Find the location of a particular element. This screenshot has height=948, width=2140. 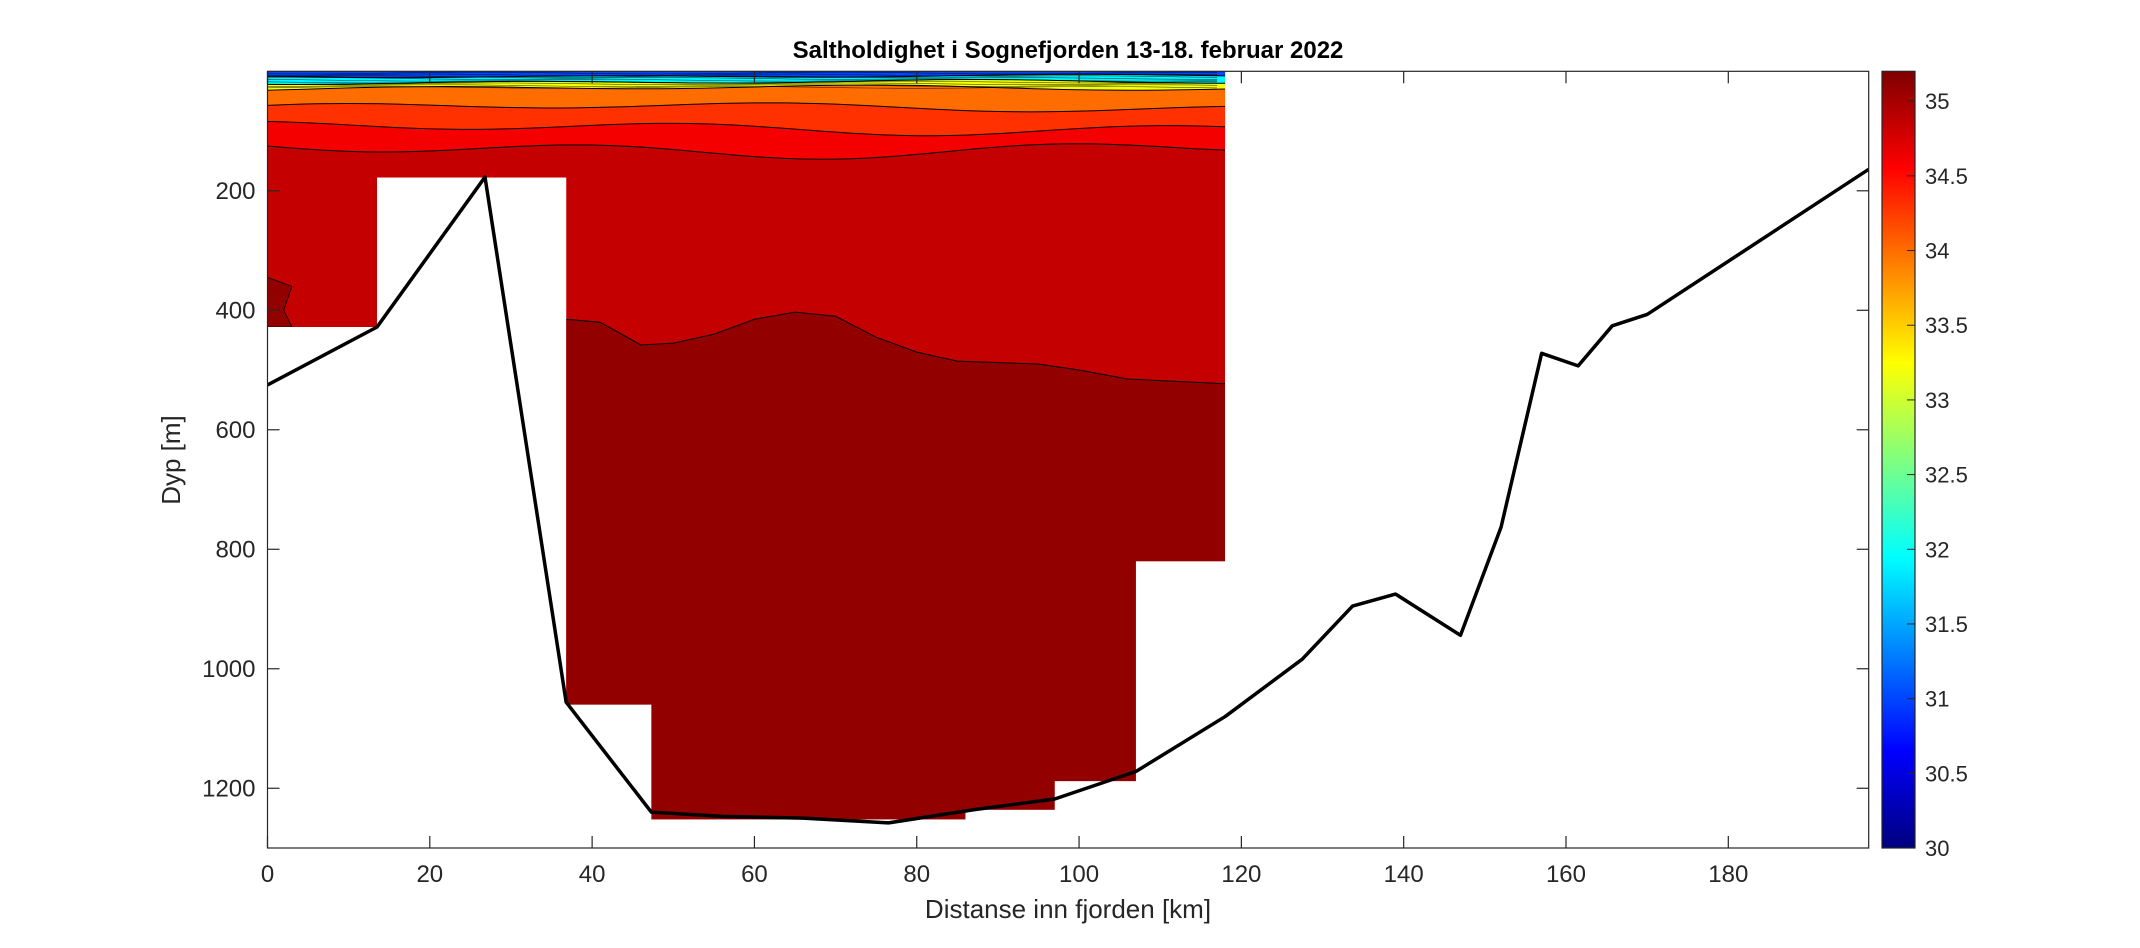

surface-layer is located at coordinates (746, 74).